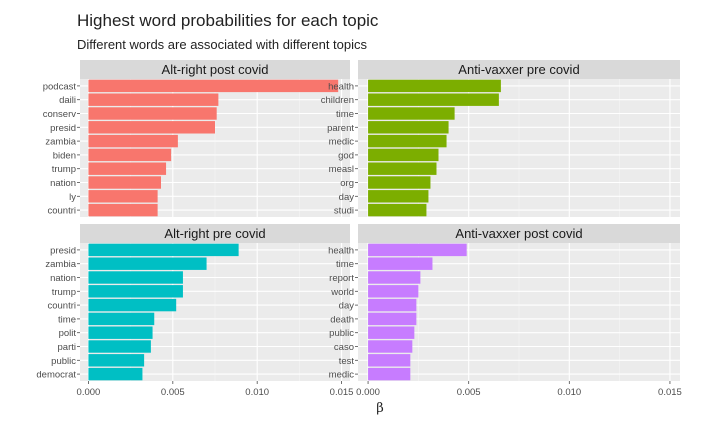 The width and height of the screenshot is (720, 429). What do you see at coordinates (337, 100) in the screenshot?
I see `y-tick-label: children` at bounding box center [337, 100].